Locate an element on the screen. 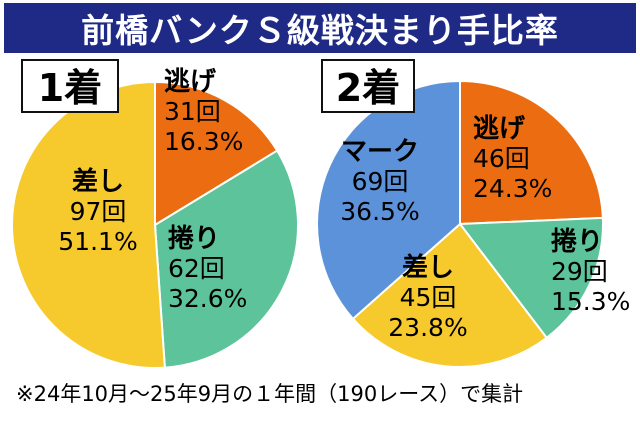  chart-title: 前橋バンクＳ級戦決まり手比率 is located at coordinates (320, 30).